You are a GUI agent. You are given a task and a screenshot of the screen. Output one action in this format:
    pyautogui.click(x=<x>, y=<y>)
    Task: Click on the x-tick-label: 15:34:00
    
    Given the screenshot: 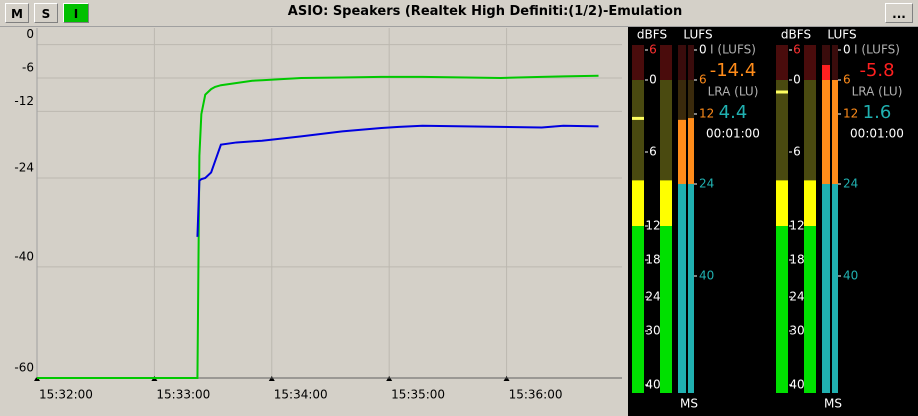 What is the action you would take?
    pyautogui.click(x=301, y=395)
    